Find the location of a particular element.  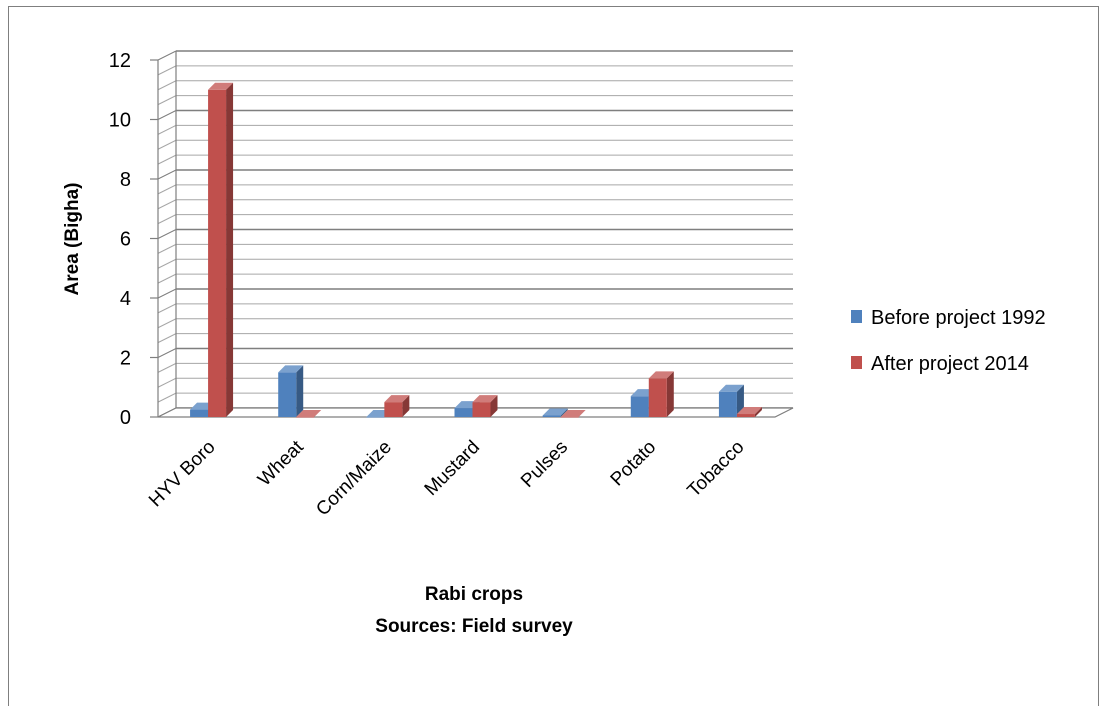

x-category-label: Tobacco is located at coordinates (716, 469).